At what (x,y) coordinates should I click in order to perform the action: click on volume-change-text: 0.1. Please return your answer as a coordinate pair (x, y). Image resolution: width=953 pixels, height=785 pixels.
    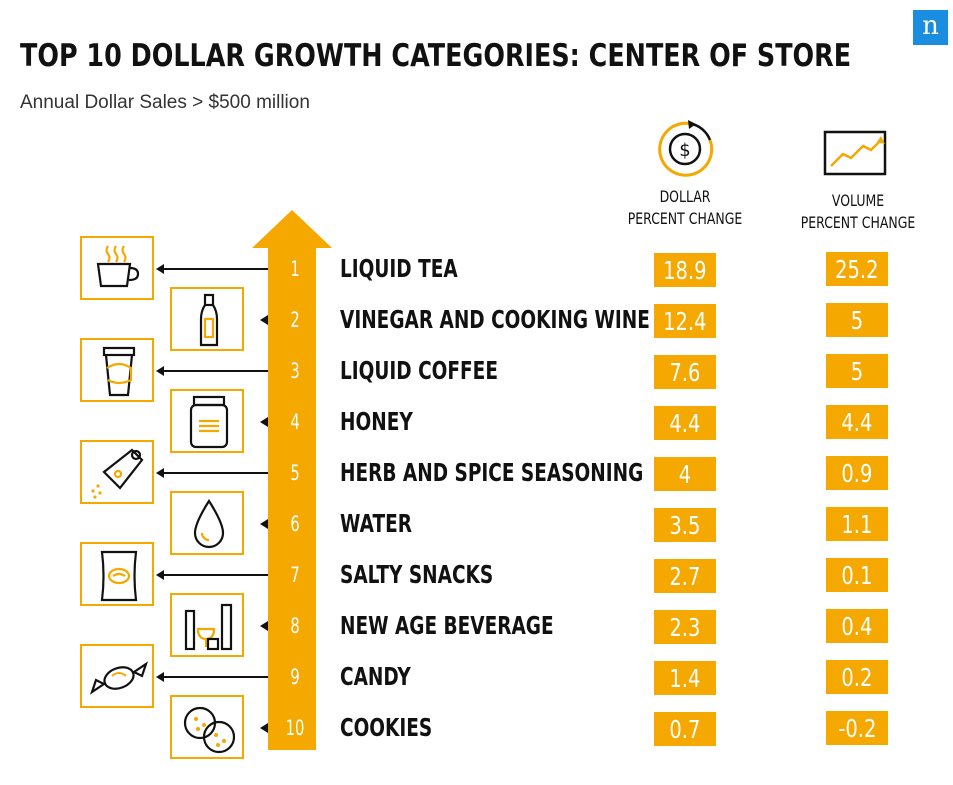
    Looking at the image, I should click on (857, 575).